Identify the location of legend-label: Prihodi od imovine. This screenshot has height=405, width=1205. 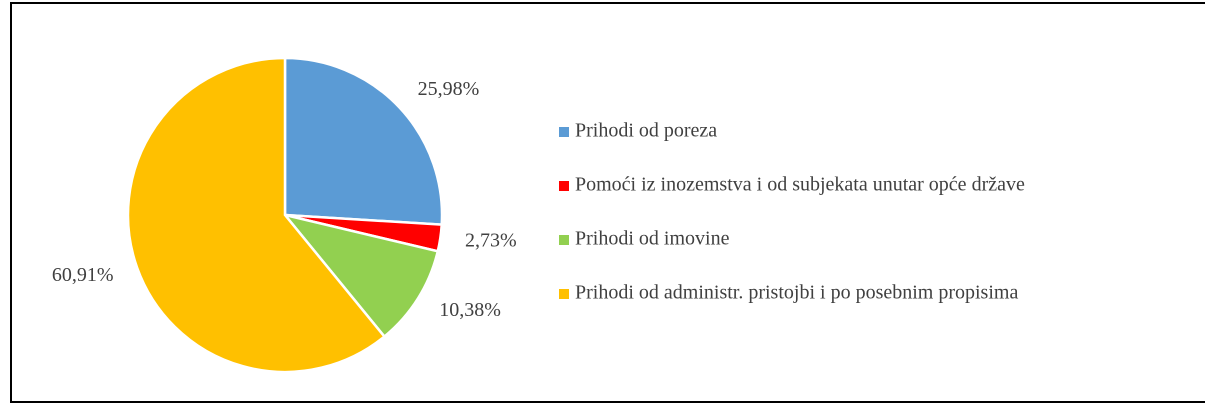
(652, 239).